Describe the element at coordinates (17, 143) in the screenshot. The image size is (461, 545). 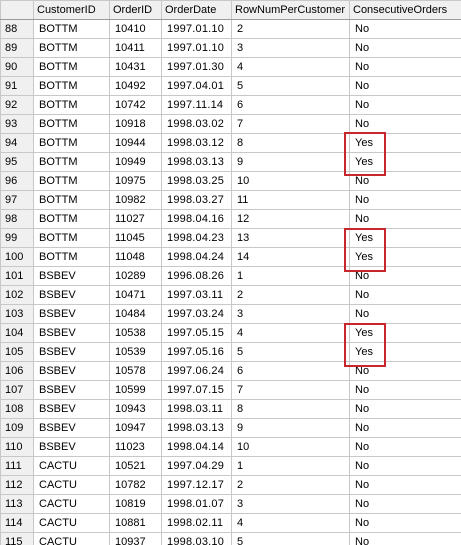
I see `row-number: 94` at that location.